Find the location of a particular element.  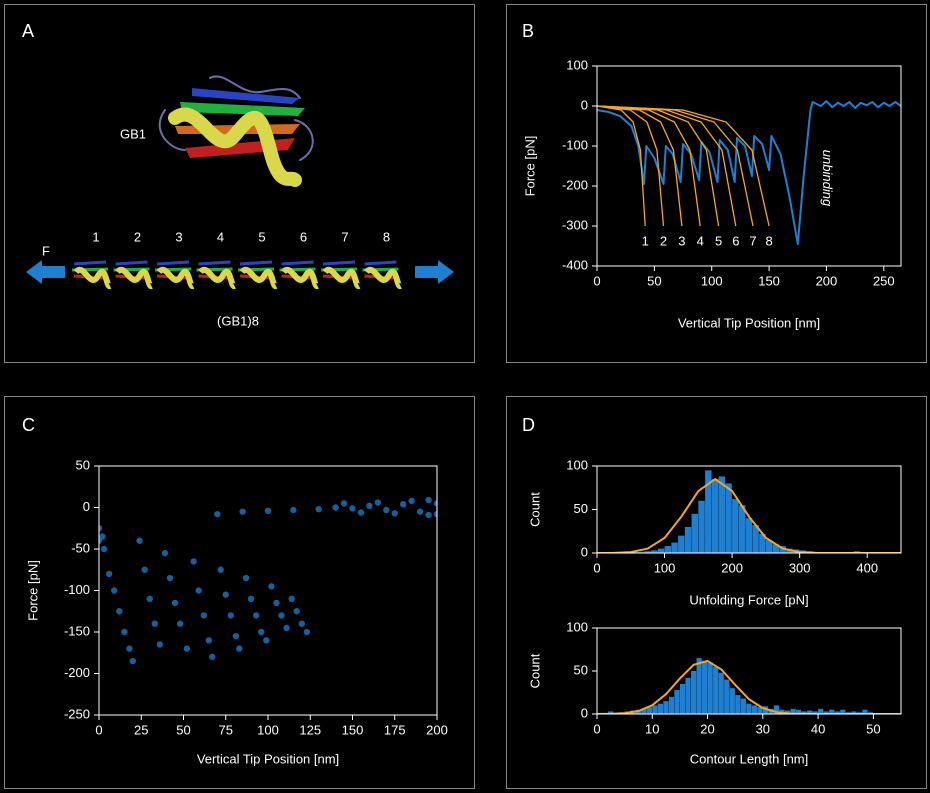

curve-label: 3 is located at coordinates (681, 240).